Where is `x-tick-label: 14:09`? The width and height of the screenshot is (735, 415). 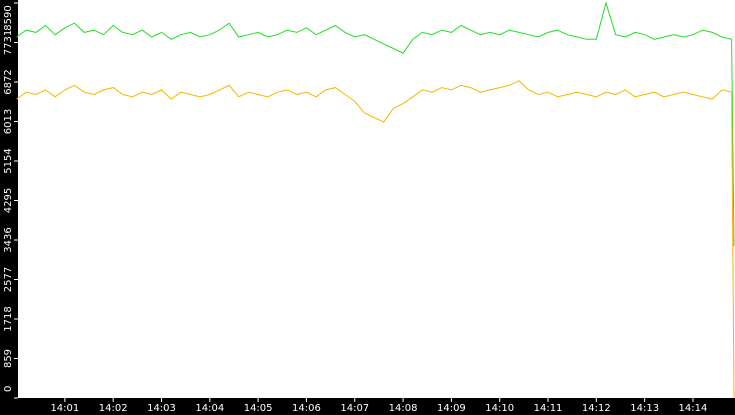
x-tick-label: 14:09 is located at coordinates (451, 408).